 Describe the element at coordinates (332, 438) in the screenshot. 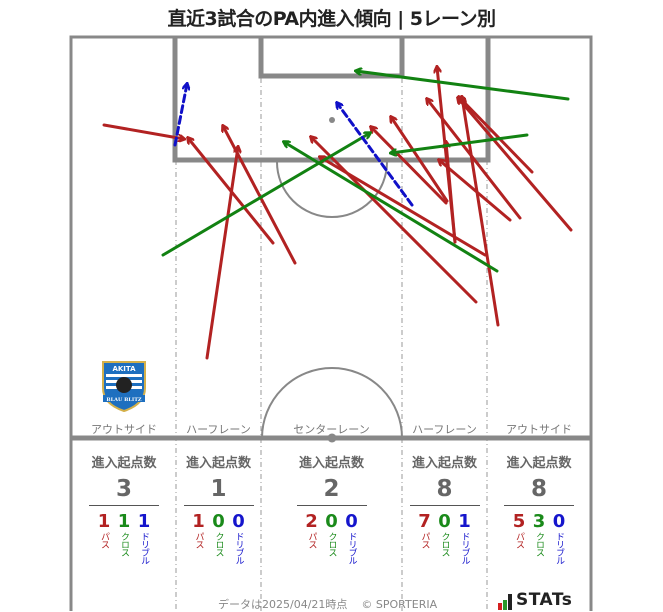

I see `center-spot` at that location.